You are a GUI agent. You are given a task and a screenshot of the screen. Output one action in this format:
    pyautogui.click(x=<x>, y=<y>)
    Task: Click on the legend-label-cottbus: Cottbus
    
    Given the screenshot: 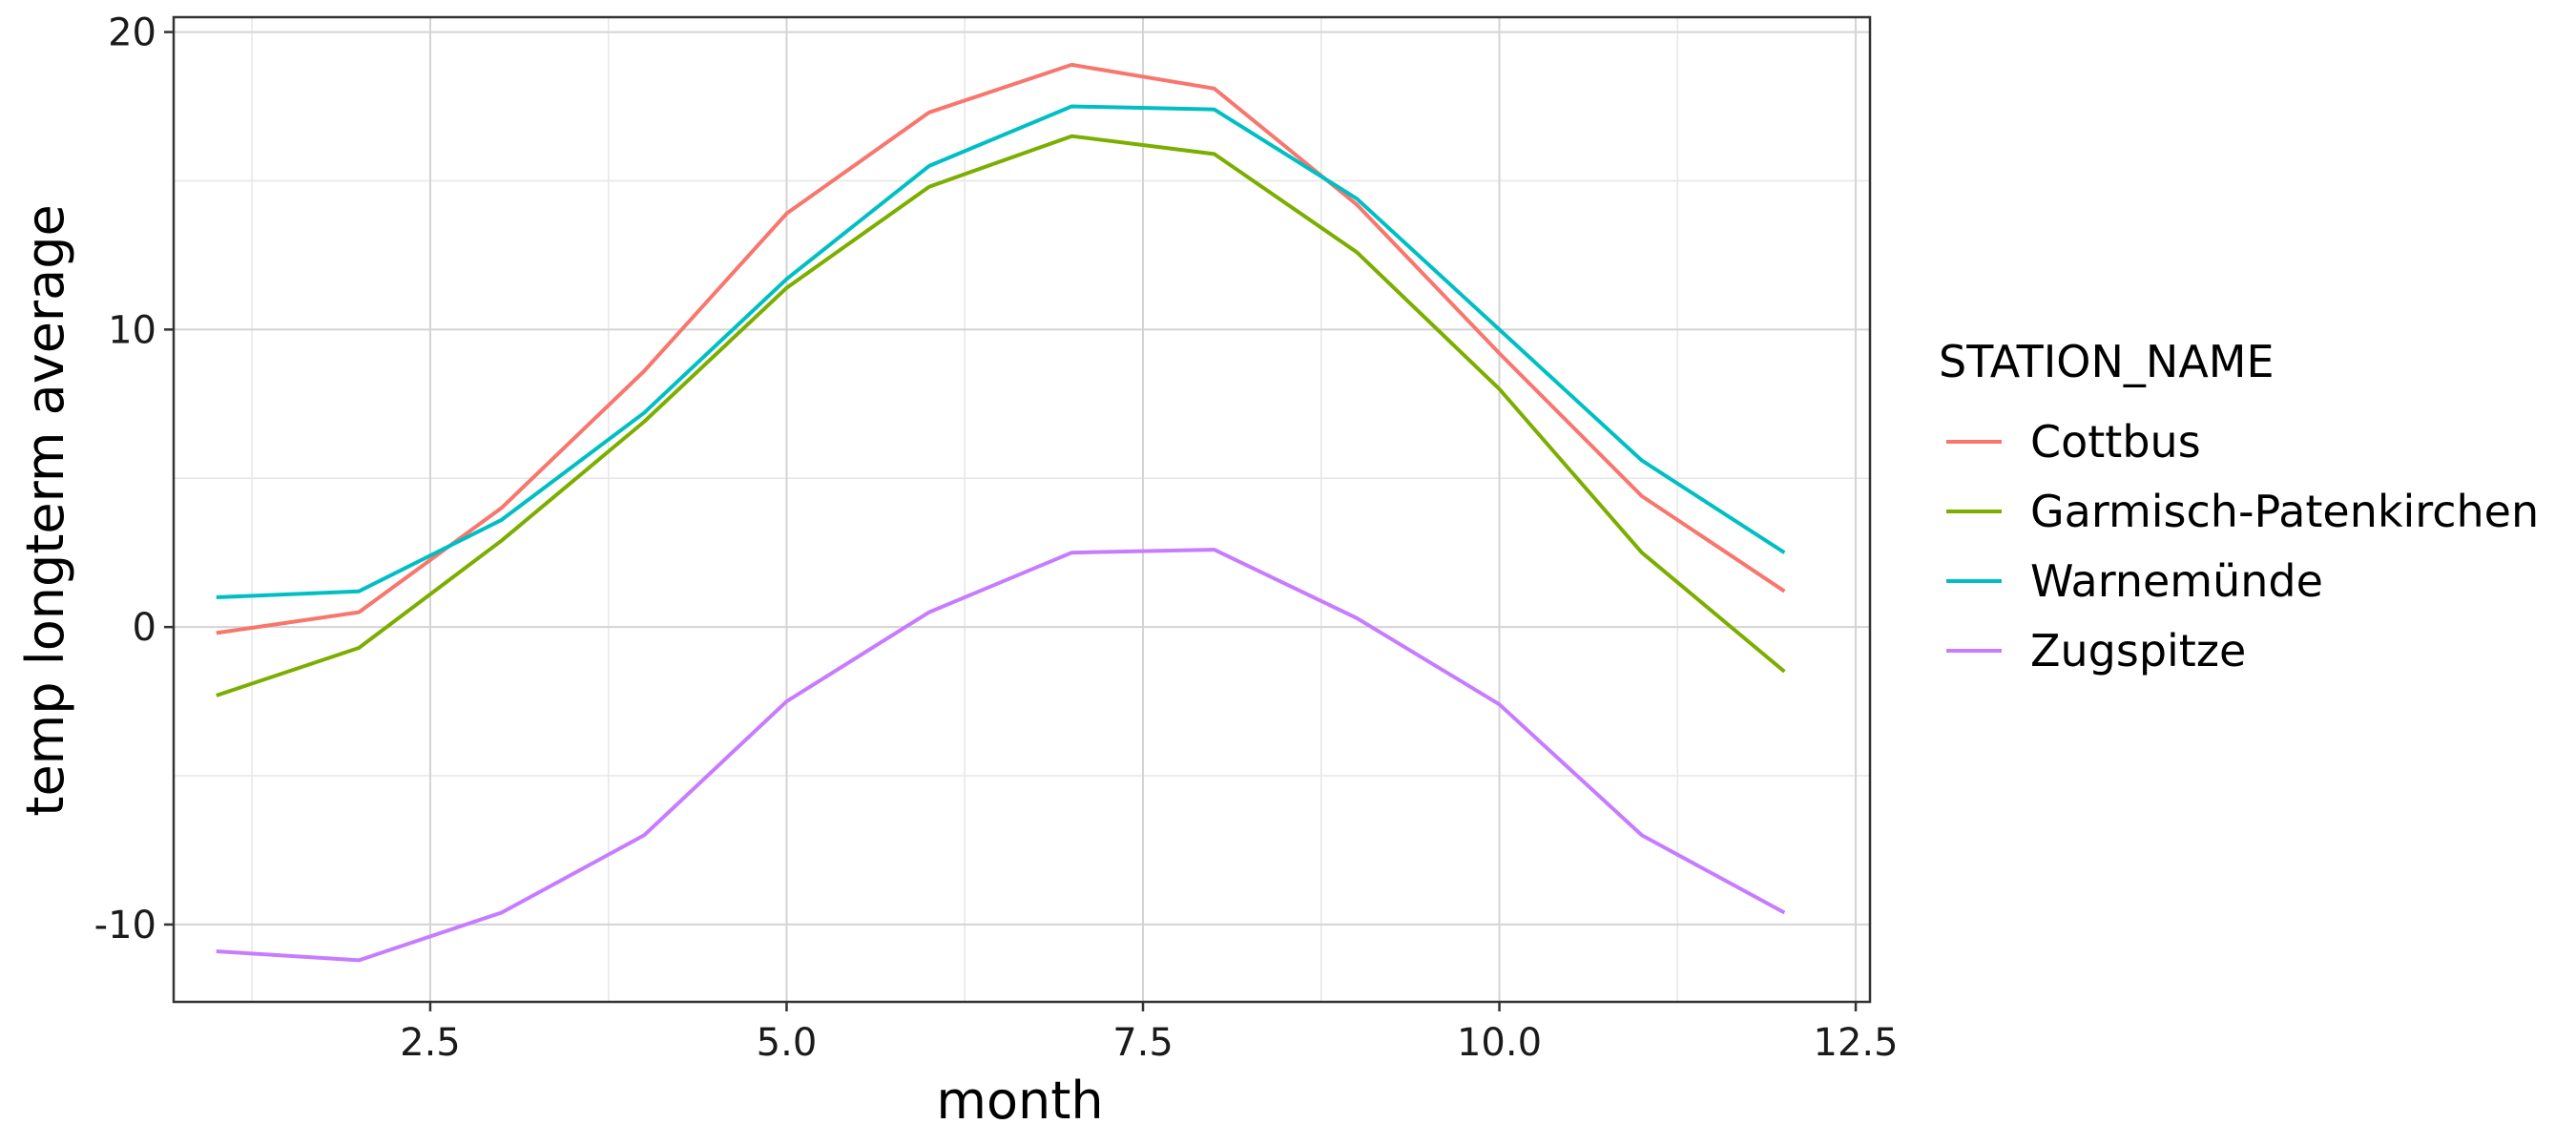 What is the action you would take?
    pyautogui.click(x=2115, y=442)
    